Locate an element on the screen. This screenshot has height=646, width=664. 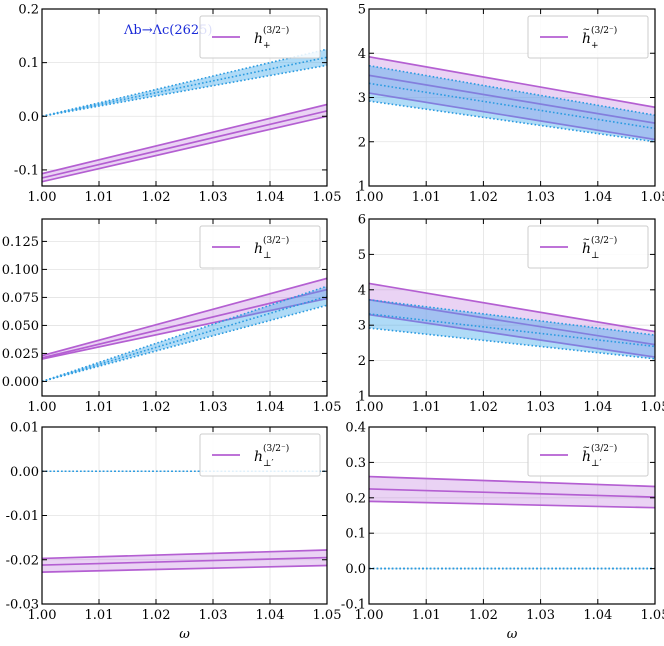
legend: h ⊥ (3/2⁻) is located at coordinates (260, 247).